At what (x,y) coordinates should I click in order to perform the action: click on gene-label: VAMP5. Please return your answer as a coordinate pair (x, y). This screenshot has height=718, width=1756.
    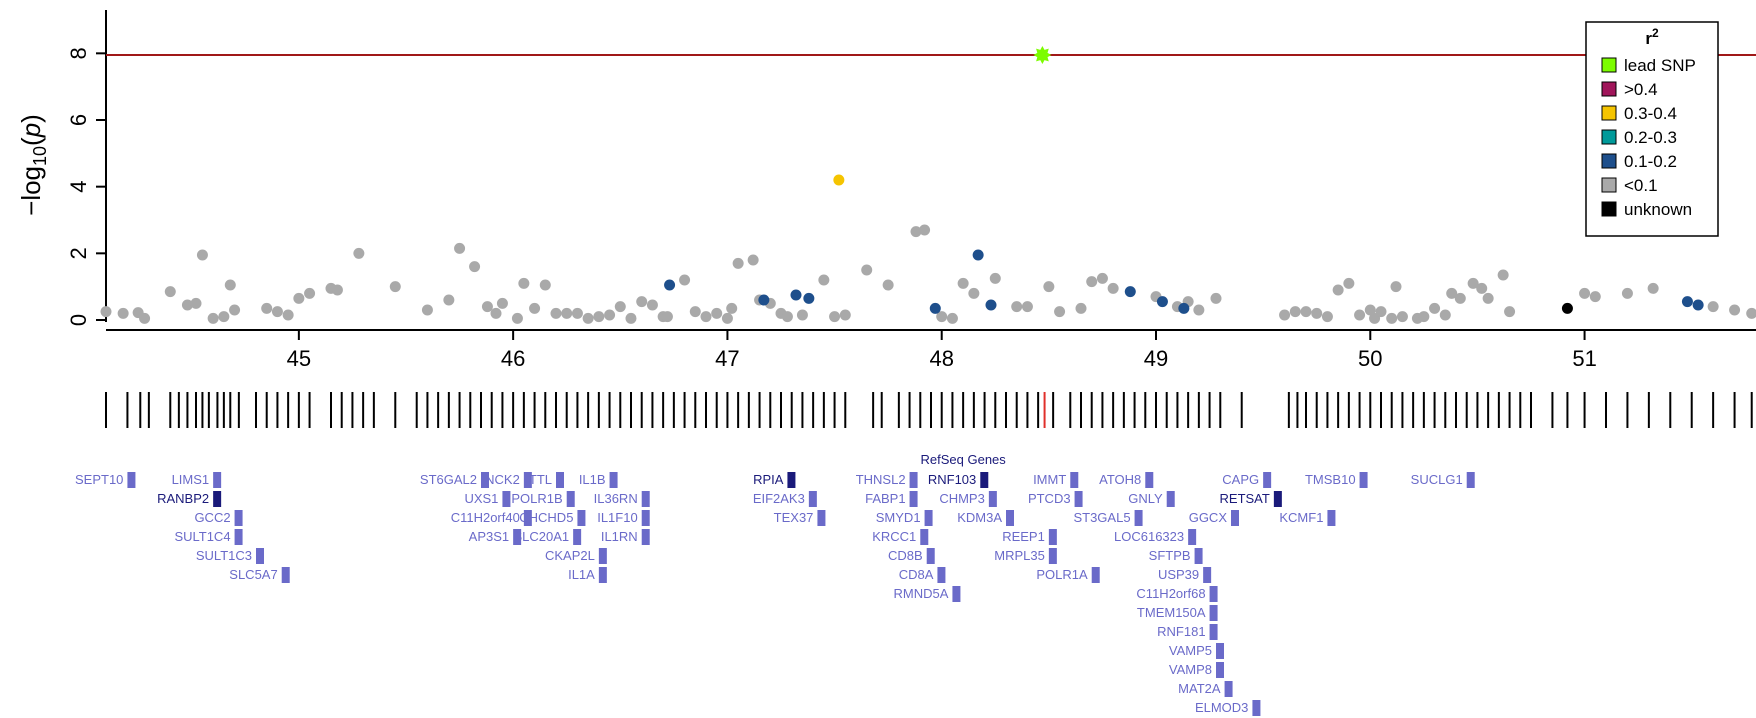
    Looking at the image, I should click on (1190, 650).